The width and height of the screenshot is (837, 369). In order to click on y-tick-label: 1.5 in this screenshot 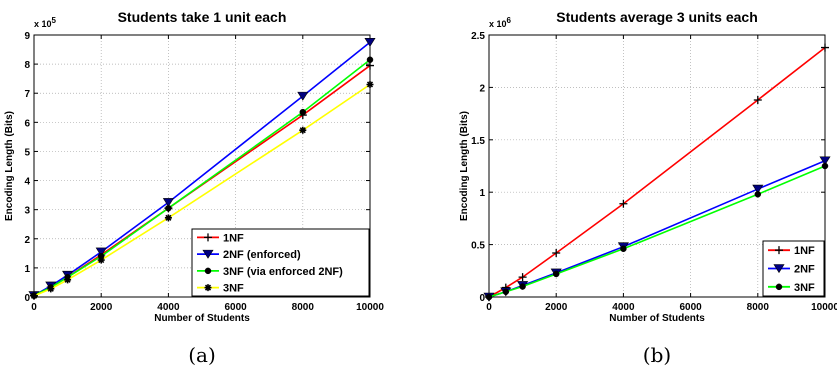, I will do `click(478, 141)`.